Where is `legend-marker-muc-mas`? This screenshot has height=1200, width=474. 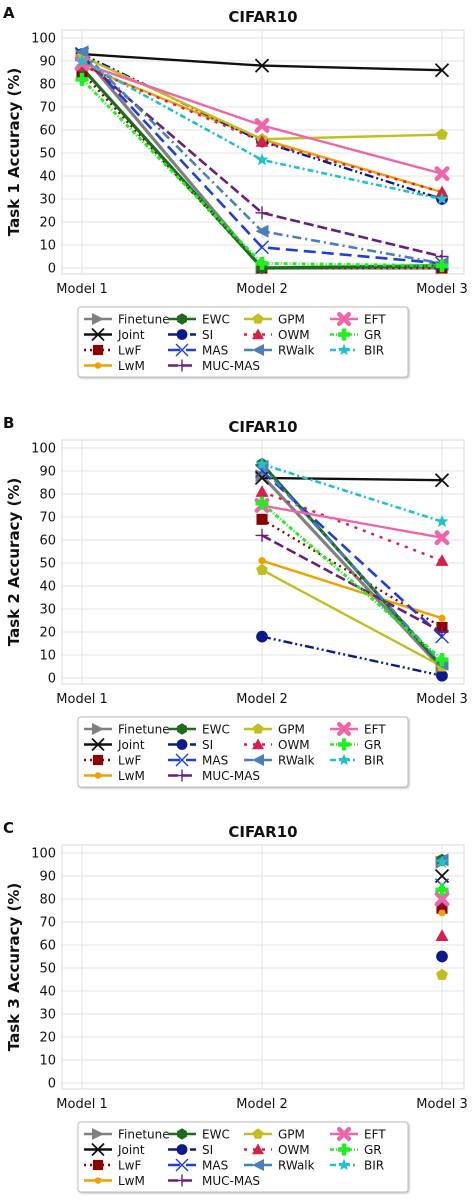
legend-marker-muc-mas is located at coordinates (182, 365).